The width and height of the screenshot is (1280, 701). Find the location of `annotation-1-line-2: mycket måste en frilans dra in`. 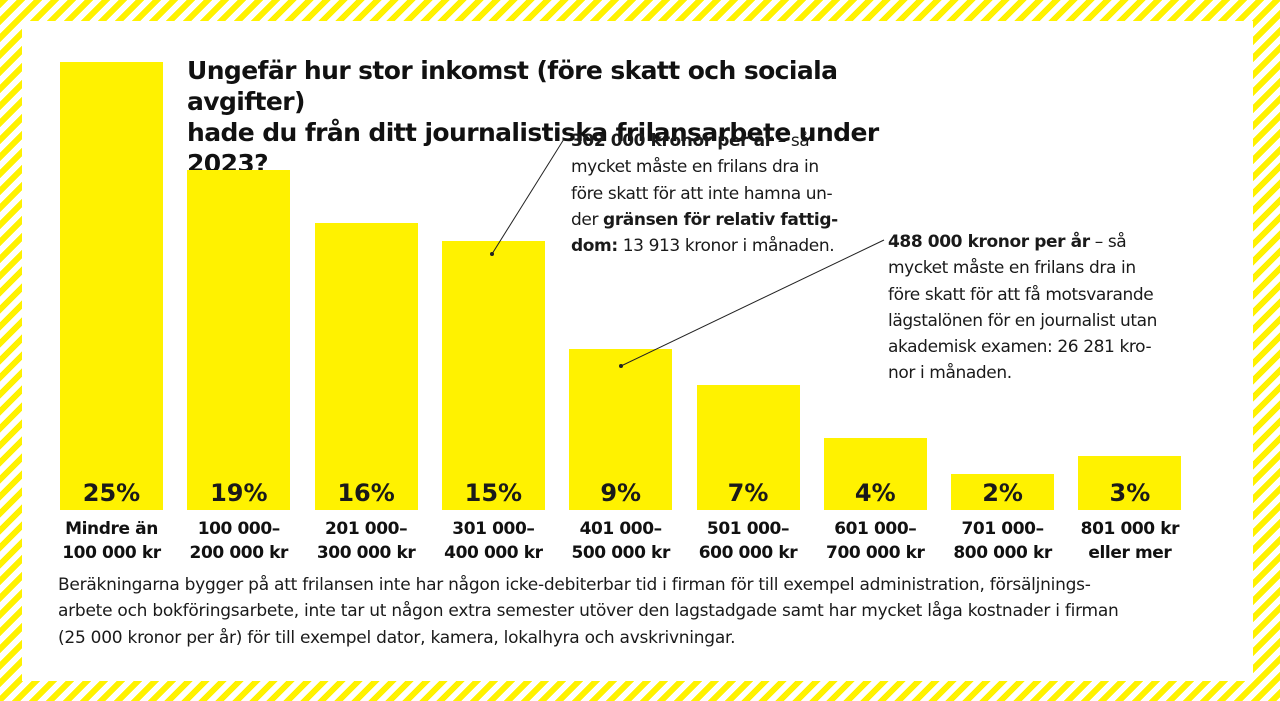

annotation-1-line-2: mycket måste en frilans dra in is located at coordinates (695, 167).